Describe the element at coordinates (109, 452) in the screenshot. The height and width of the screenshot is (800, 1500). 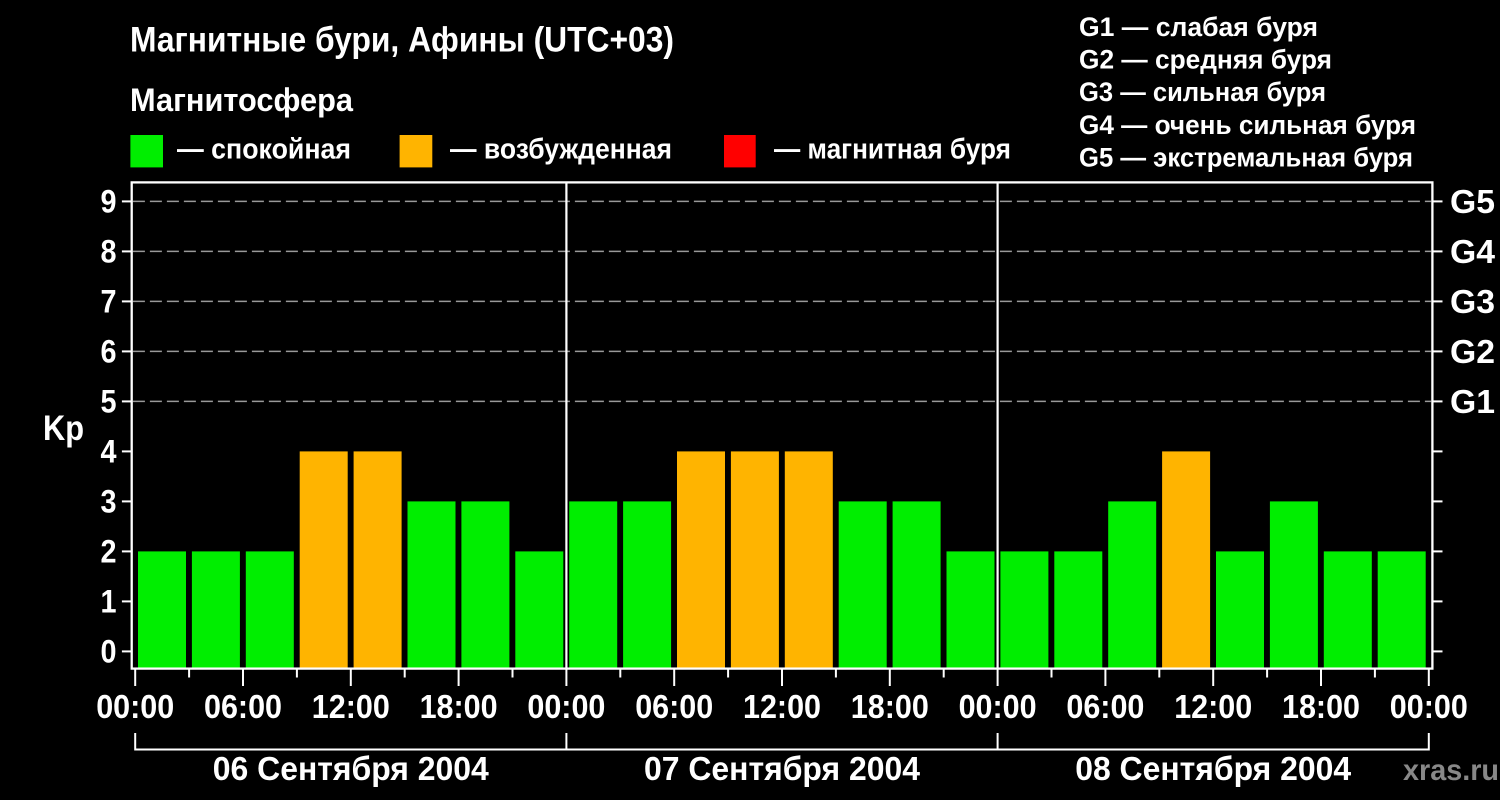
I see `svg-text: 4` at that location.